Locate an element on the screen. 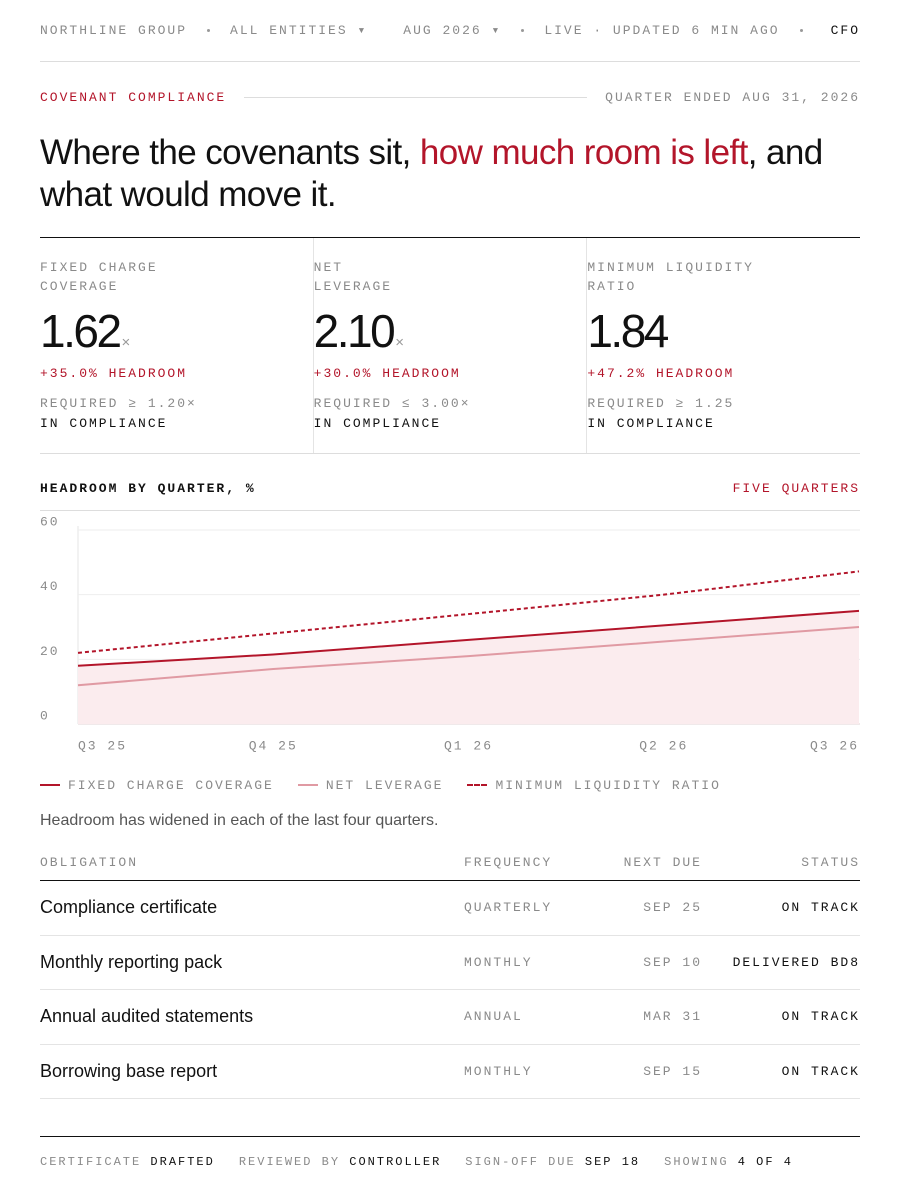 The width and height of the screenshot is (900, 1196). chart-range: FIVE QUARTERS is located at coordinates (796, 488).